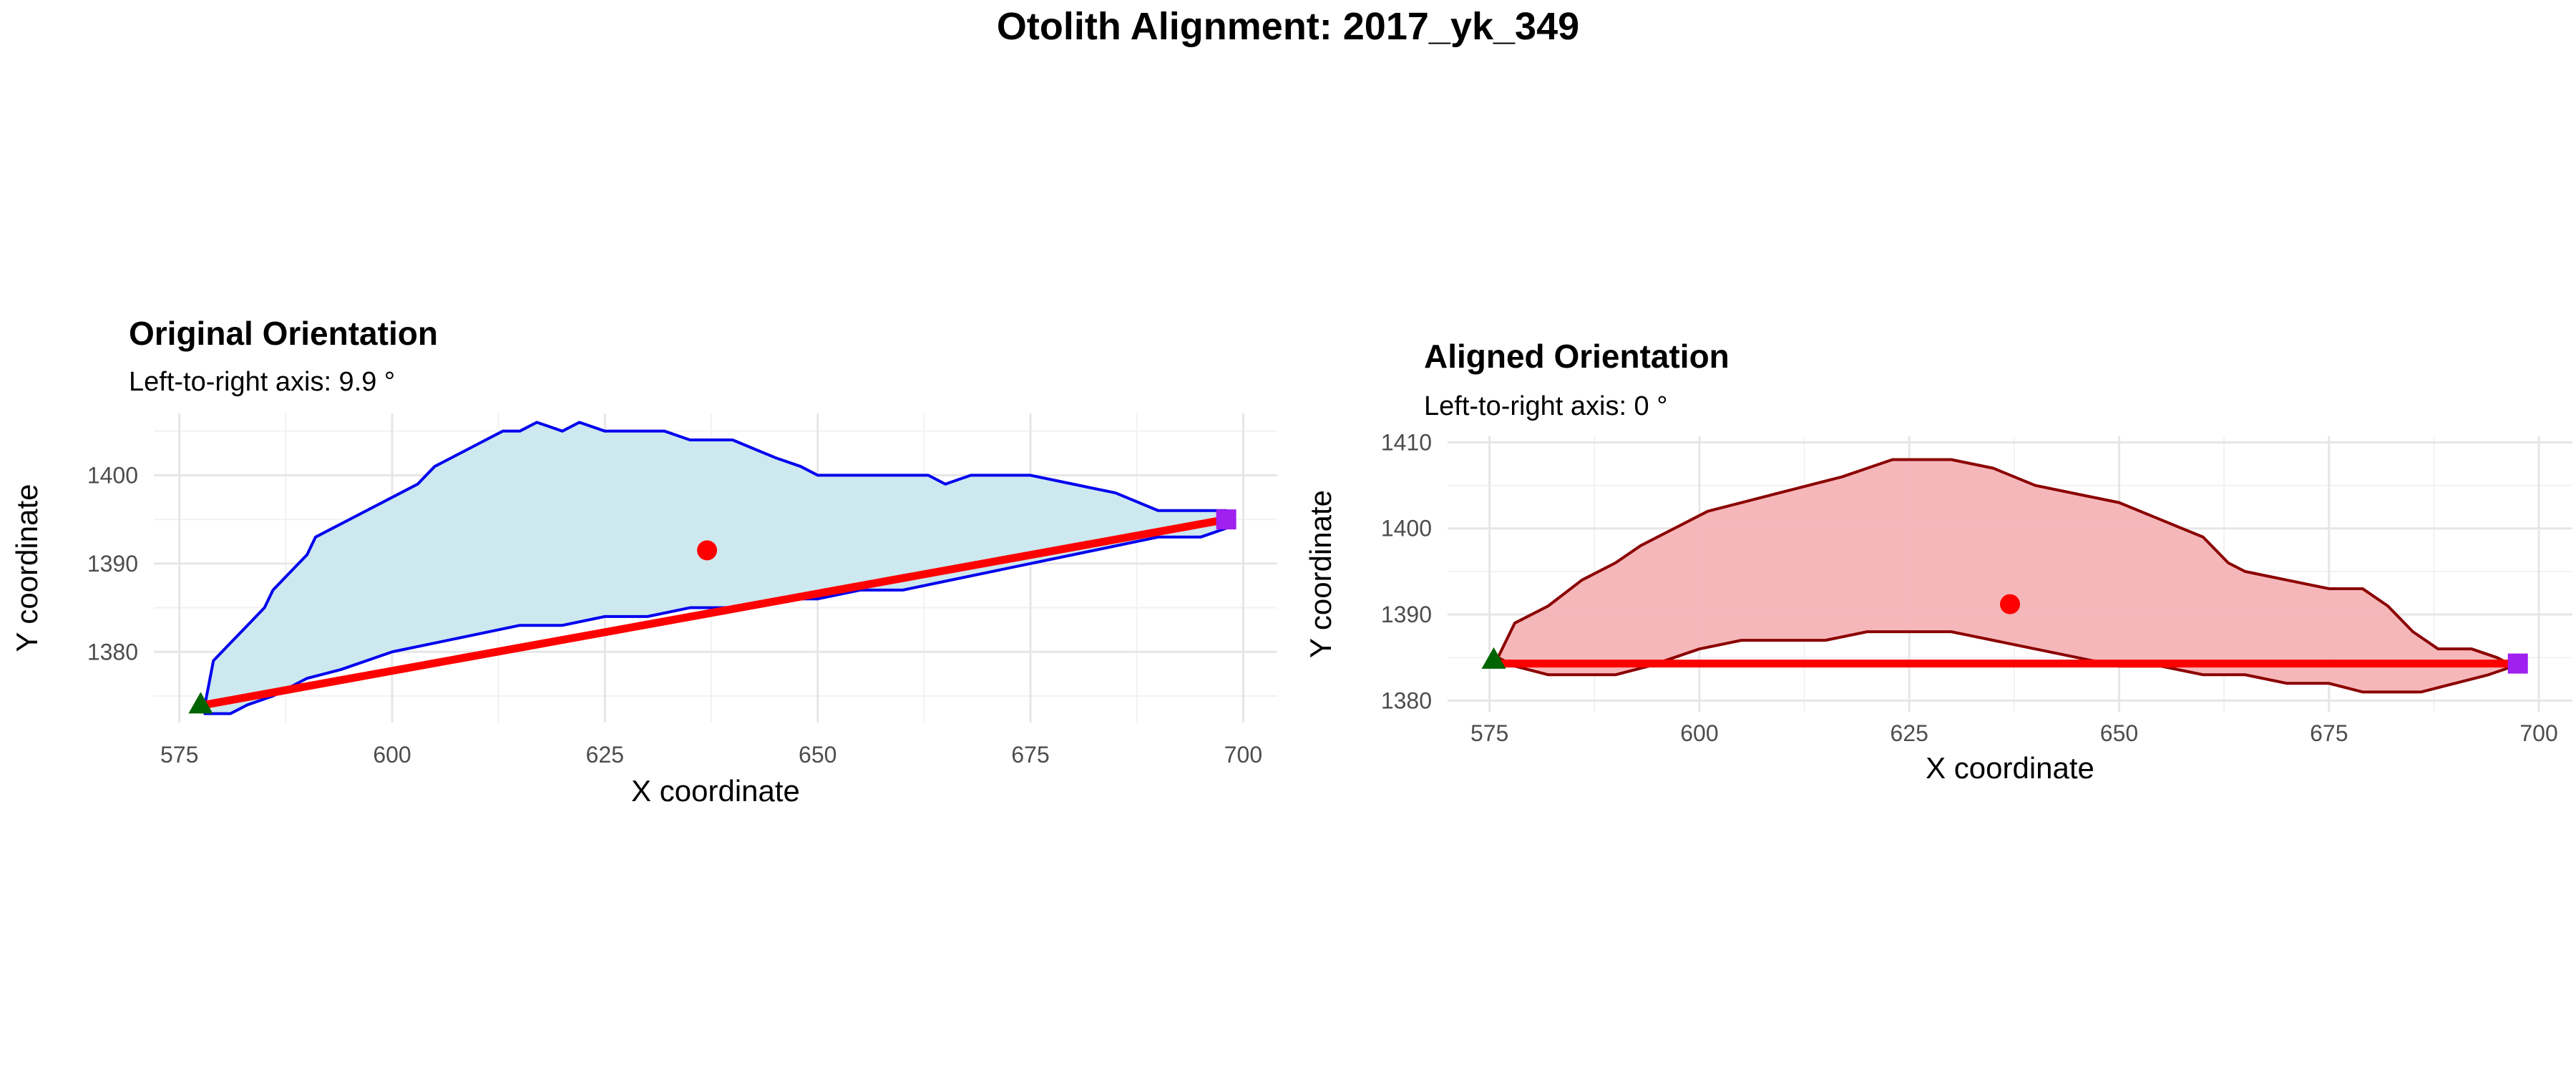 This screenshot has height=1073, width=2576. I want to click on panel-title: Aligned Orientation, so click(1576, 356).